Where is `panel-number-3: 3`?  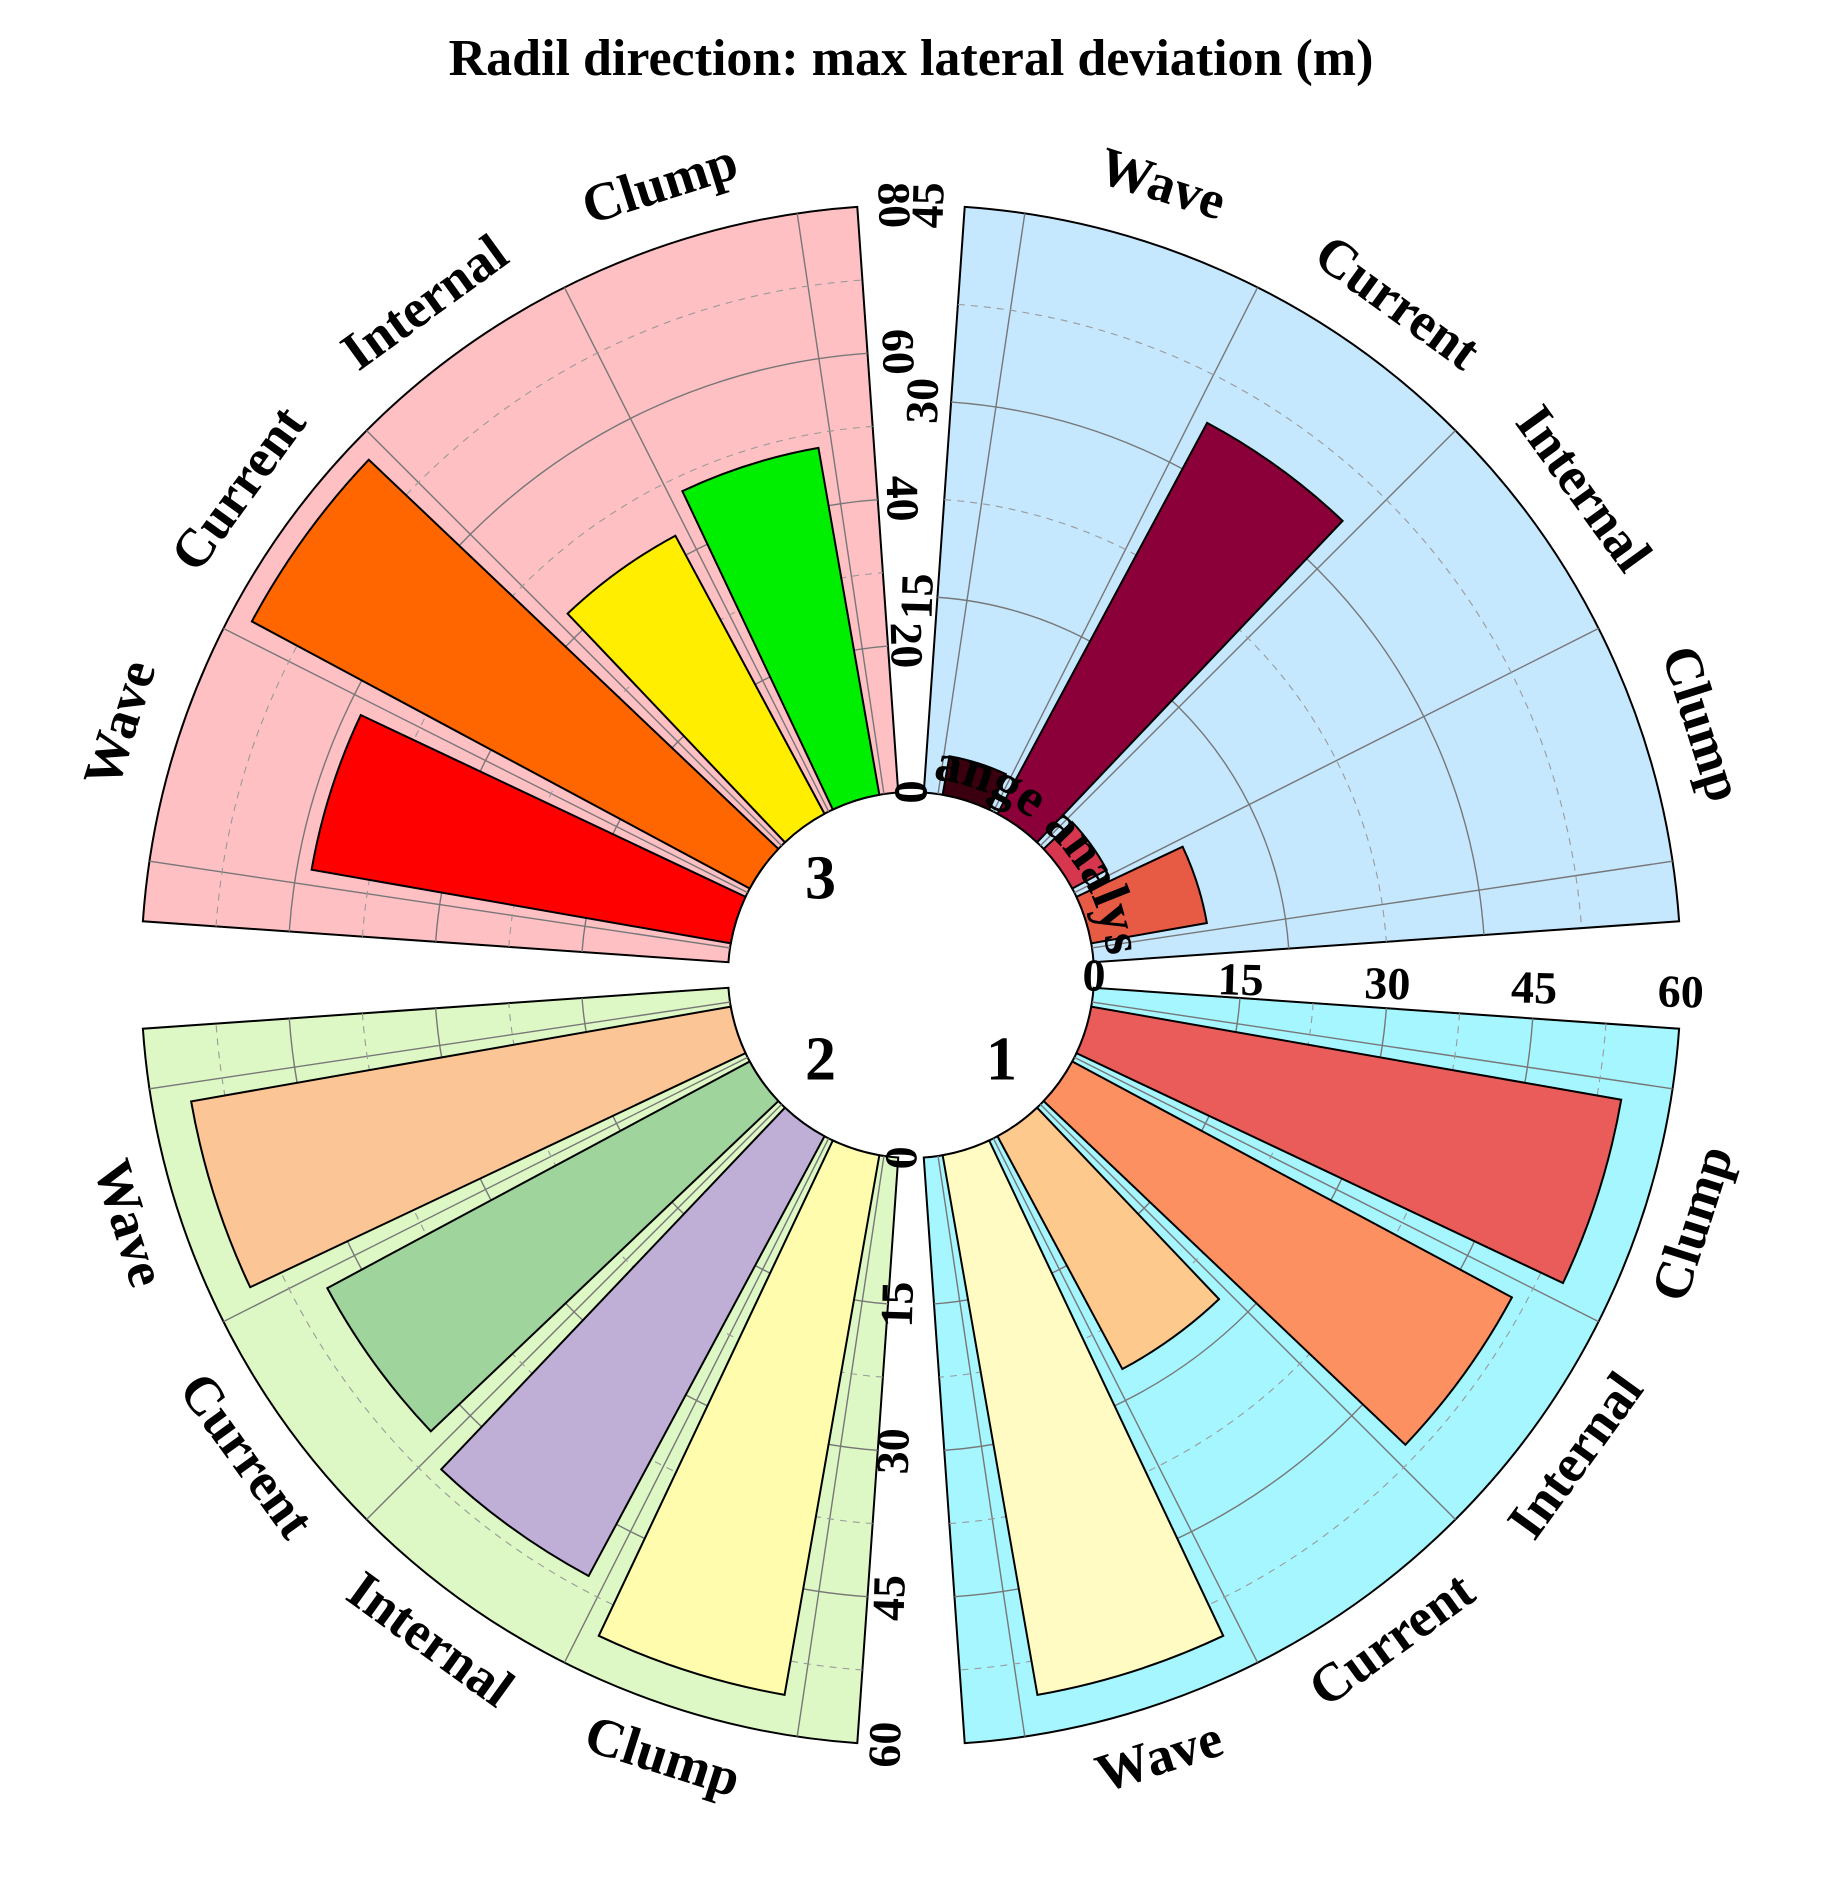
panel-number-3: 3 is located at coordinates (820, 879).